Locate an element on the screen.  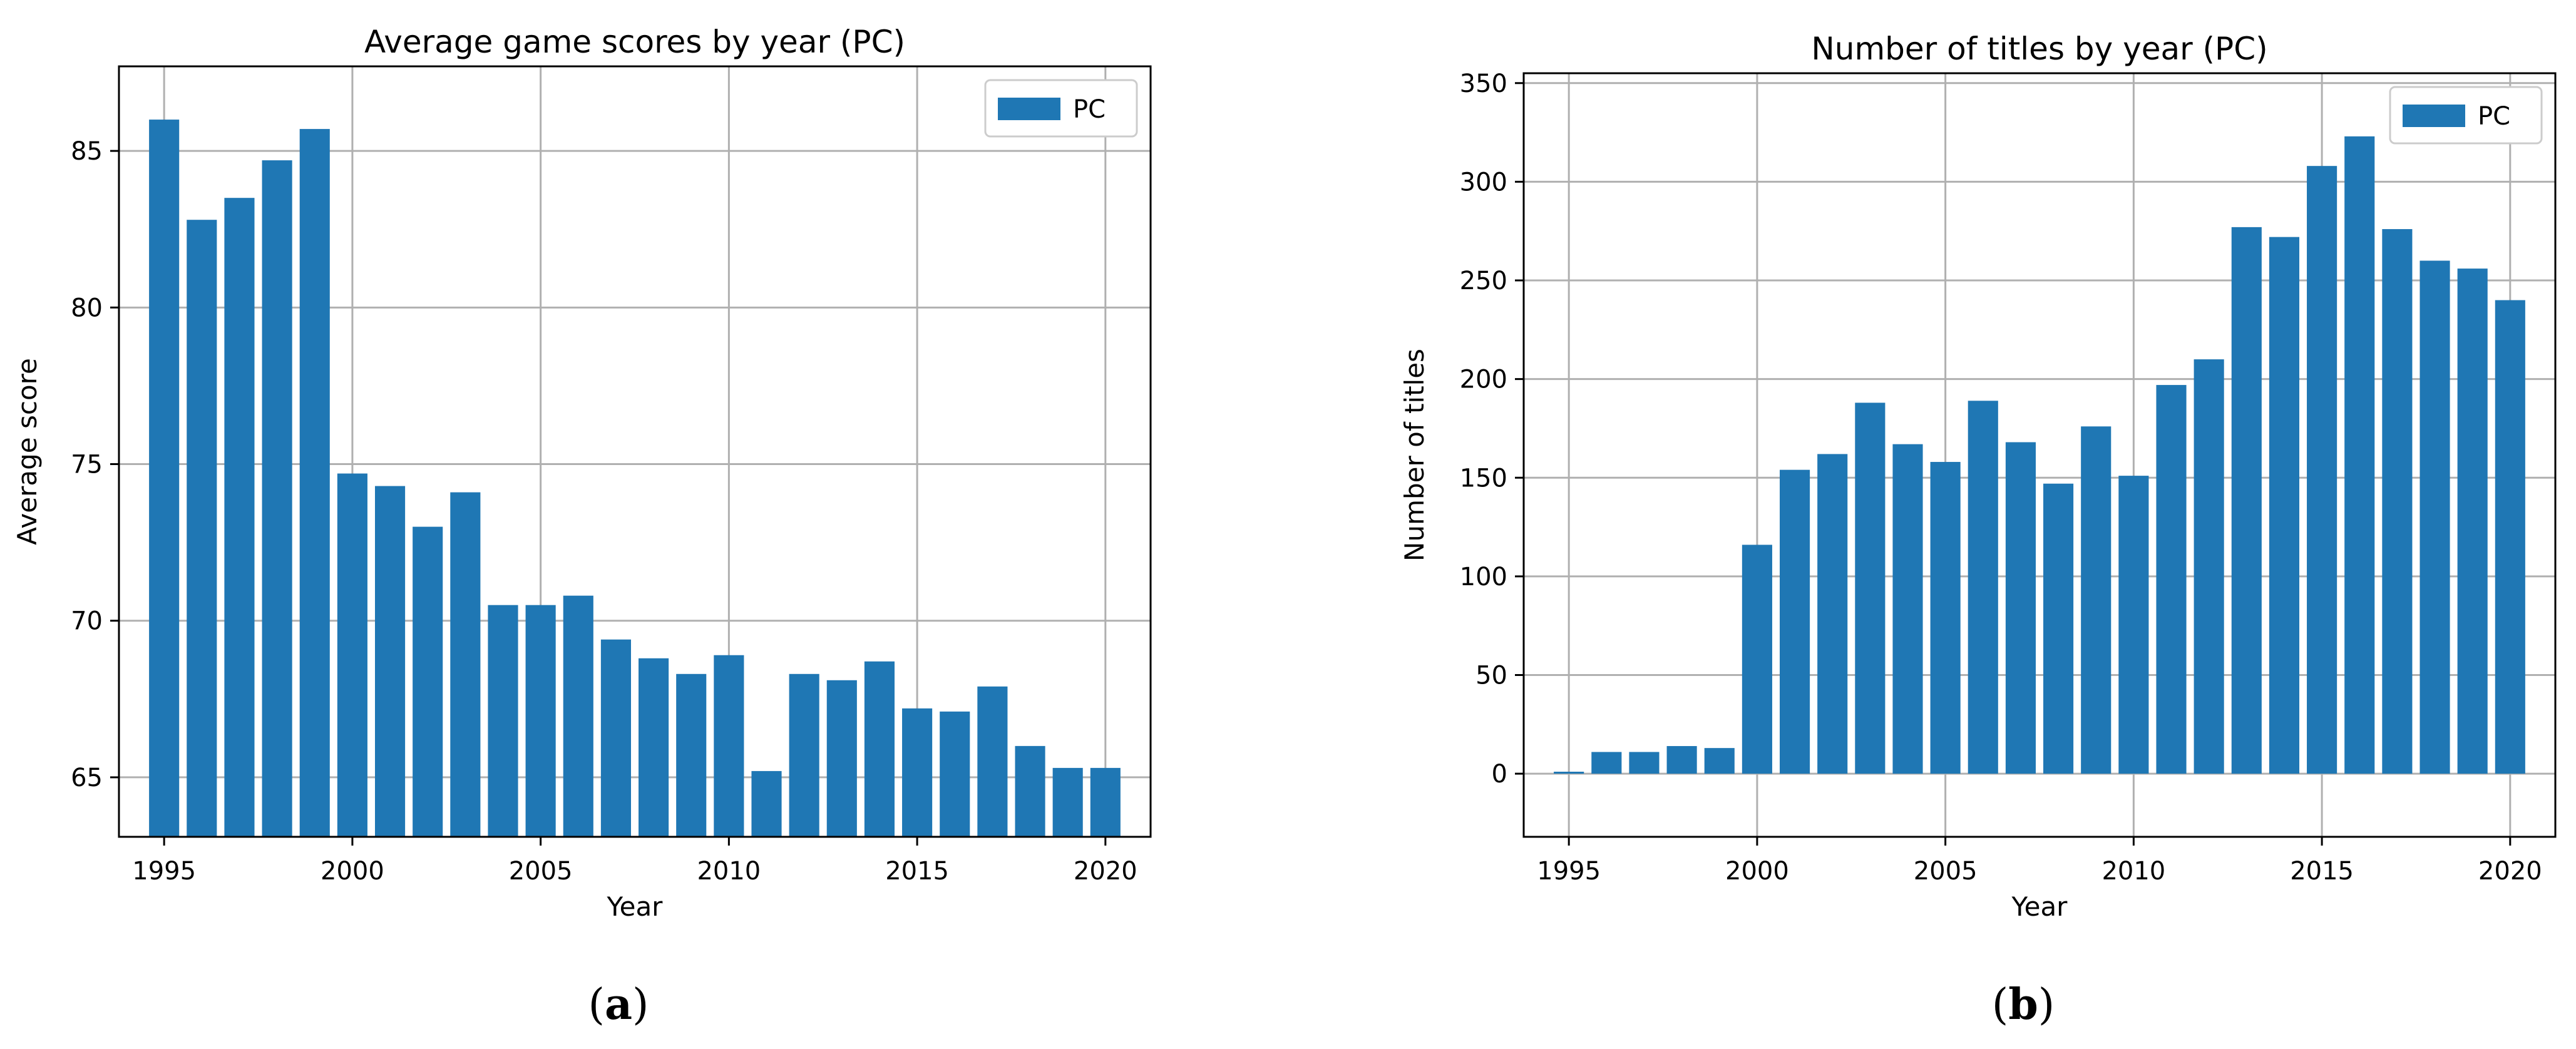
y-tick-label: 75 is located at coordinates (87, 465).